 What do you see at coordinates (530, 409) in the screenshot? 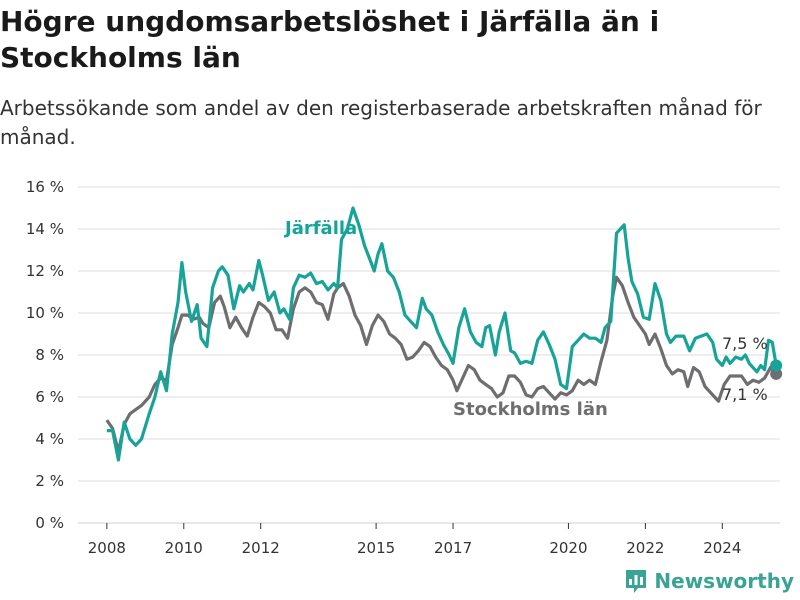
I see `series-label-stockholm: Stockholms län` at bounding box center [530, 409].